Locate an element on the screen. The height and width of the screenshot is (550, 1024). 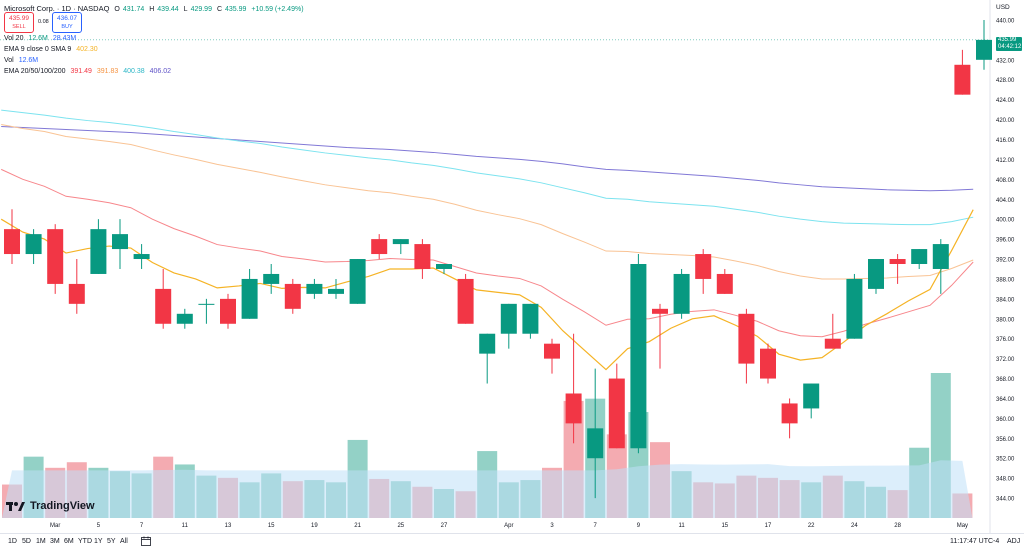
symbol-title: Microsoft Corp. · 1D · NASDAQ is located at coordinates (57, 8).